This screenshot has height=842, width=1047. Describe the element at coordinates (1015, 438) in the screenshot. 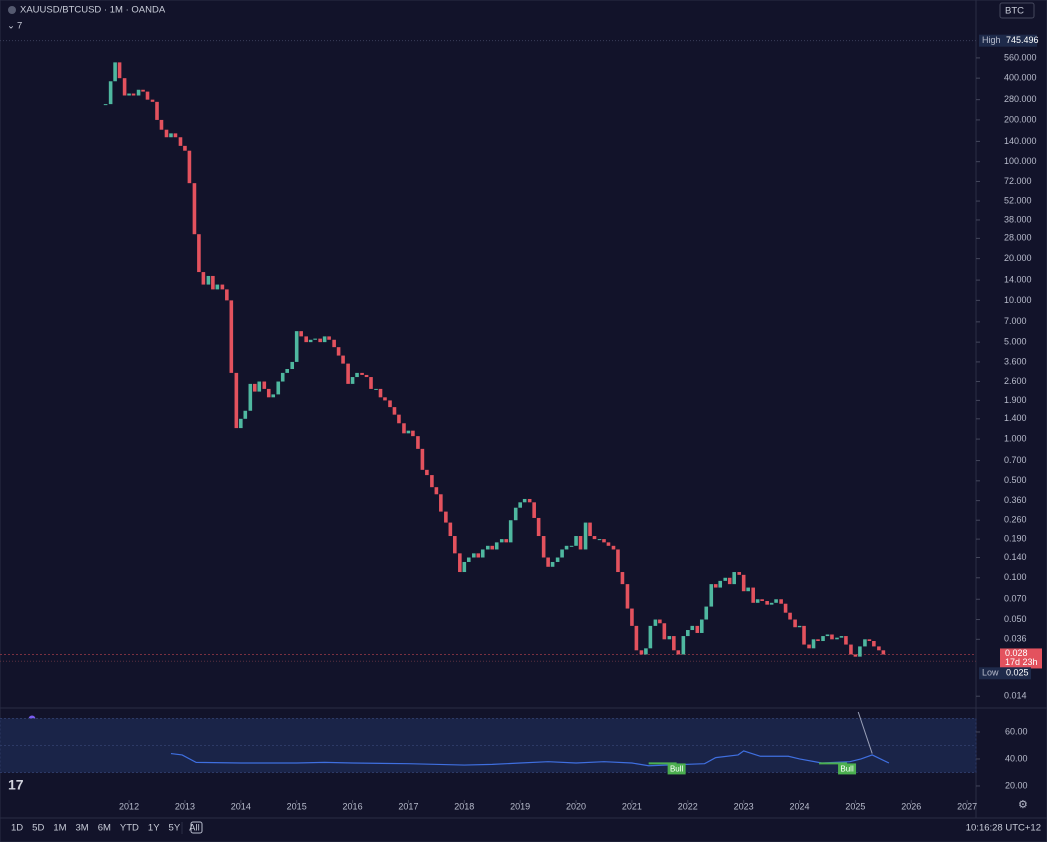

I see `y-tick-label: 1.000` at that location.